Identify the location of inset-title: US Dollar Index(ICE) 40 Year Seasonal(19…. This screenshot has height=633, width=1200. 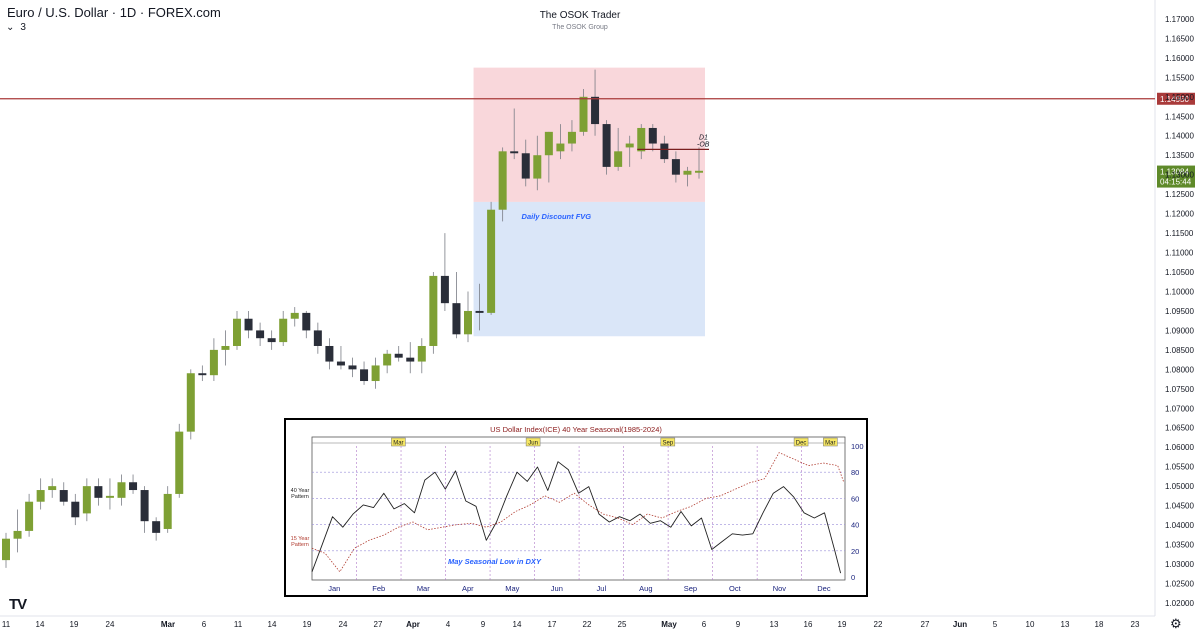
(576, 429).